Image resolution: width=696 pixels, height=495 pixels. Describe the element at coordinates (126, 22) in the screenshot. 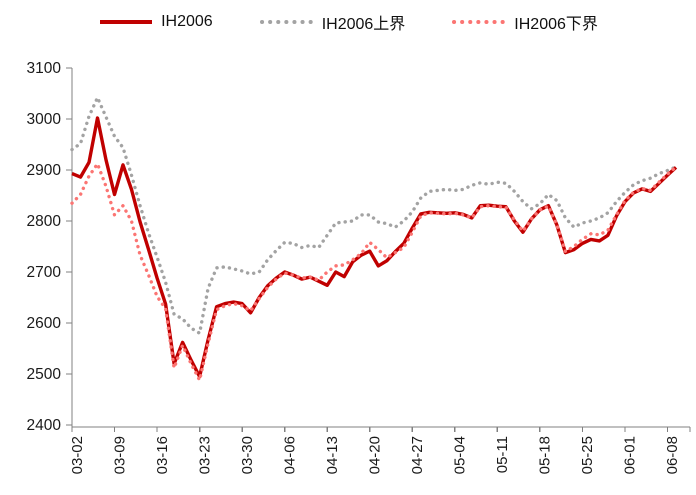

I see `legend-swatch-solid-line-icon` at that location.